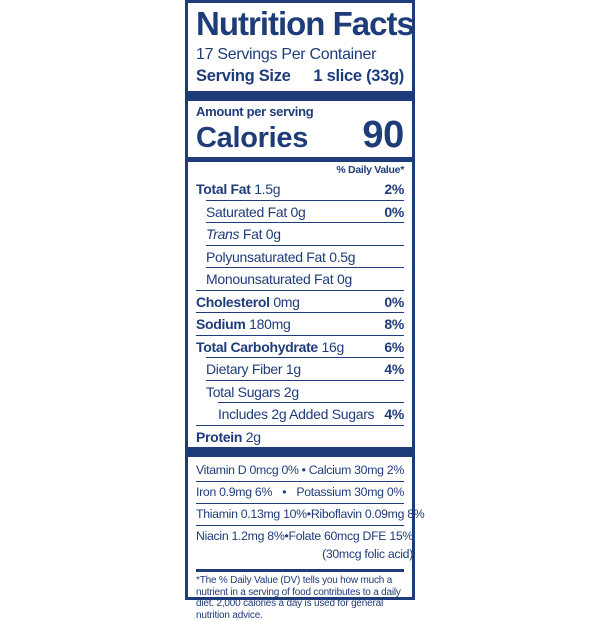  What do you see at coordinates (305, 23) in the screenshot?
I see `title: Nutrition Facts` at bounding box center [305, 23].